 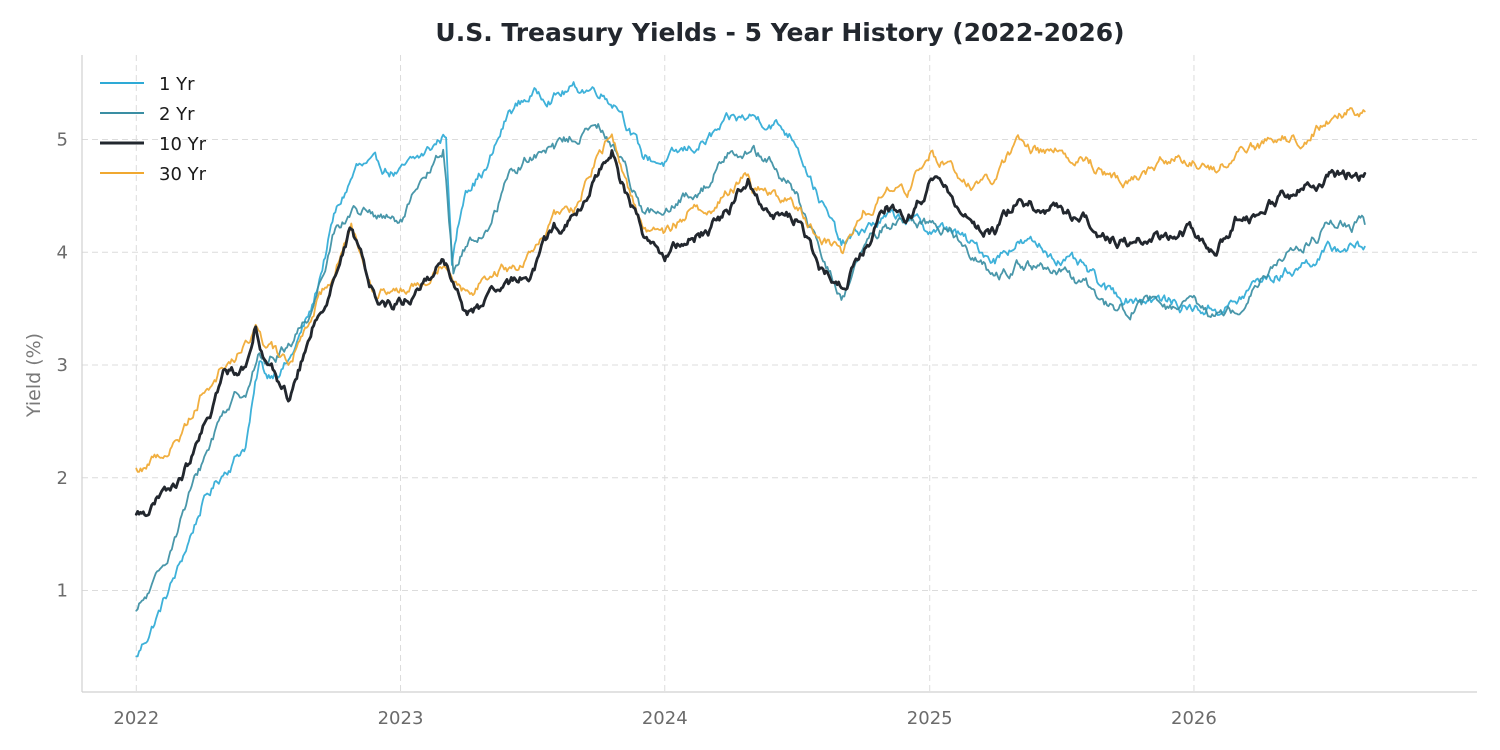 What do you see at coordinates (62, 591) in the screenshot?
I see `y-tick-label: 1` at bounding box center [62, 591].